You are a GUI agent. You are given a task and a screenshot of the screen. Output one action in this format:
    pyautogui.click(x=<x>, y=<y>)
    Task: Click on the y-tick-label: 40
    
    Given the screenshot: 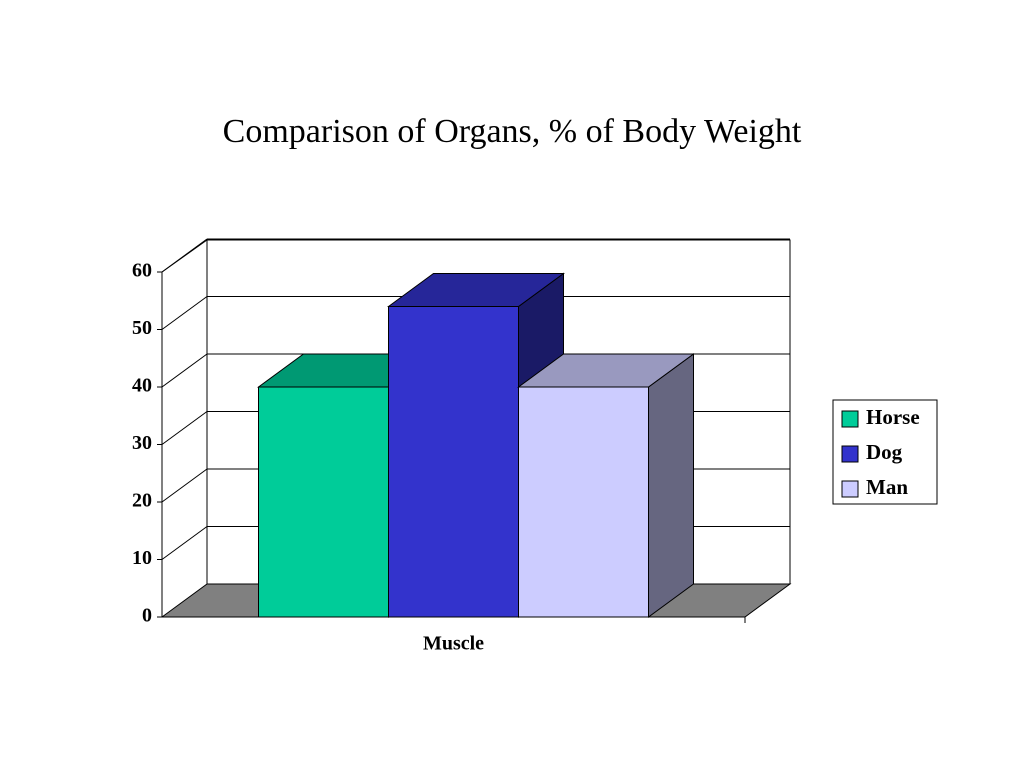 What is the action you would take?
    pyautogui.click(x=142, y=386)
    